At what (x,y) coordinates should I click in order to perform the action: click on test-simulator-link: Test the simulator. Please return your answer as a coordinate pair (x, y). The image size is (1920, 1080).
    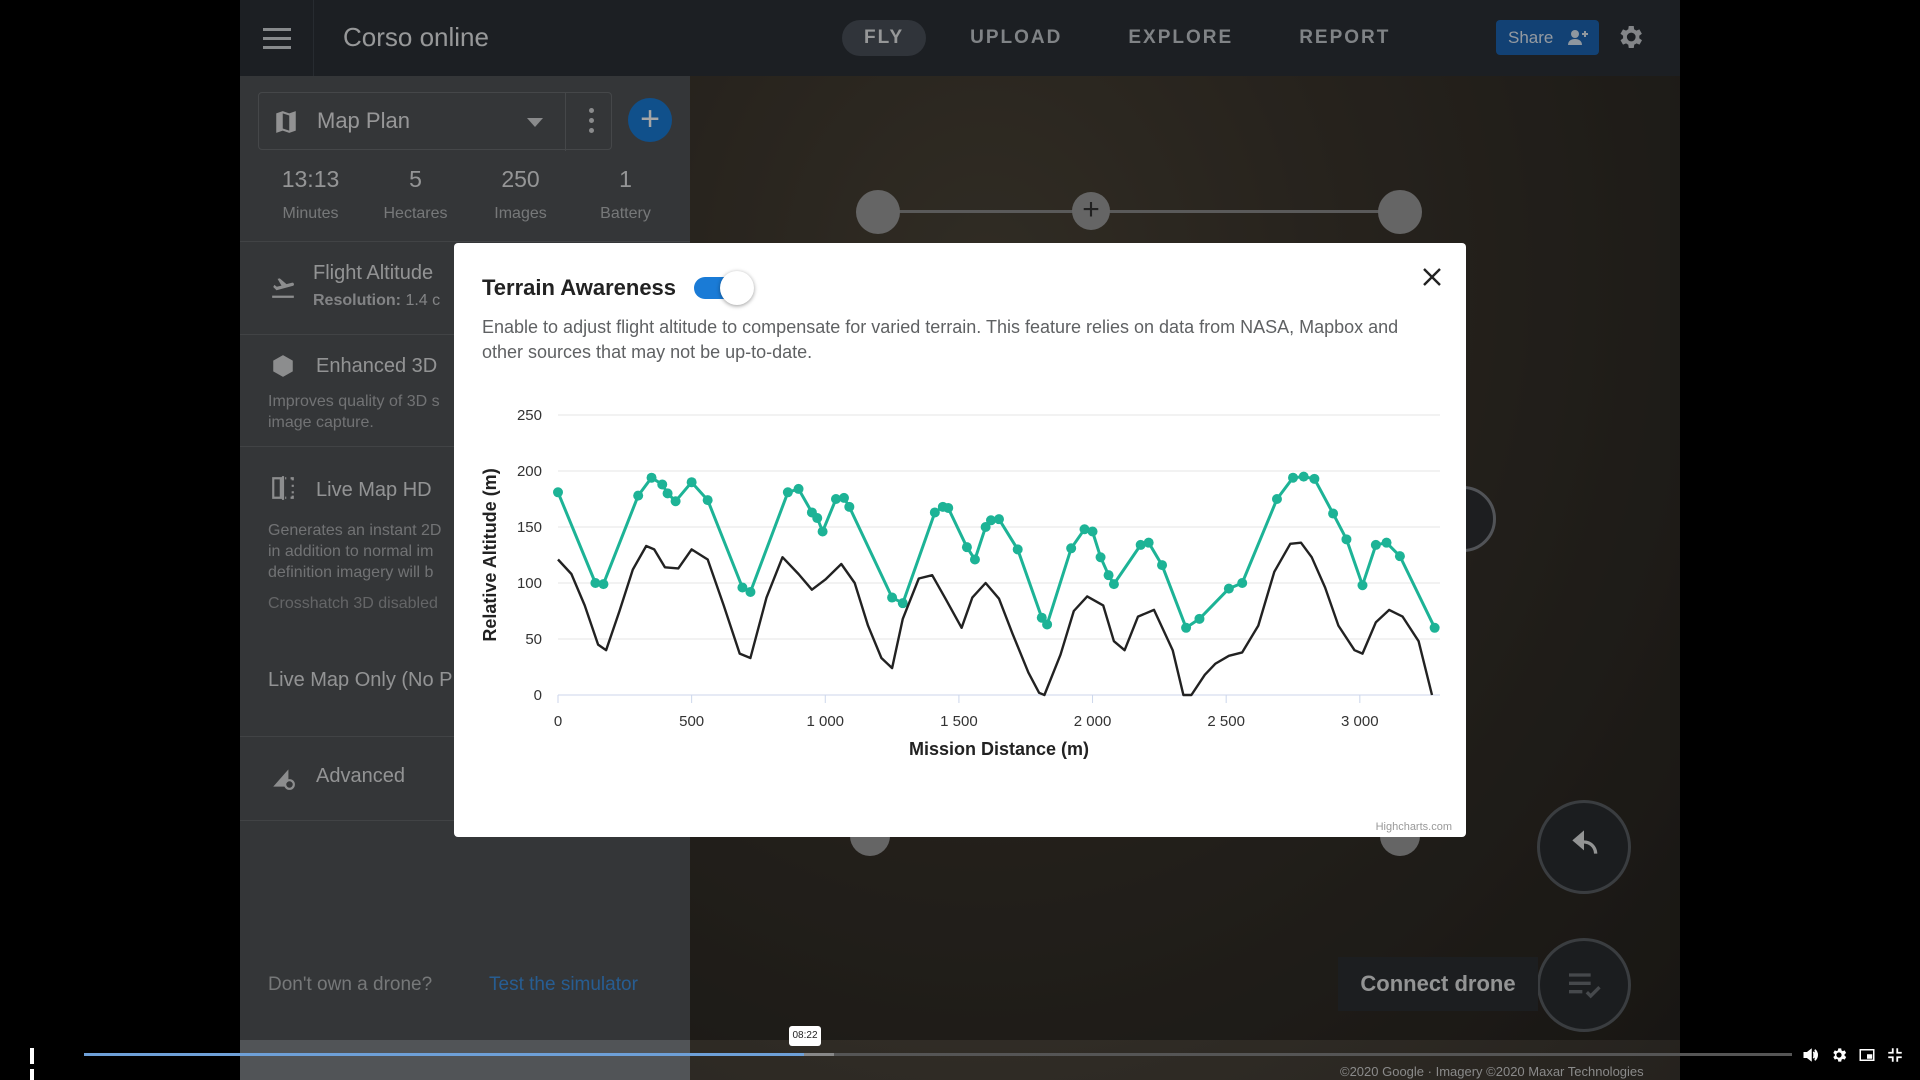
    Looking at the image, I should click on (563, 984).